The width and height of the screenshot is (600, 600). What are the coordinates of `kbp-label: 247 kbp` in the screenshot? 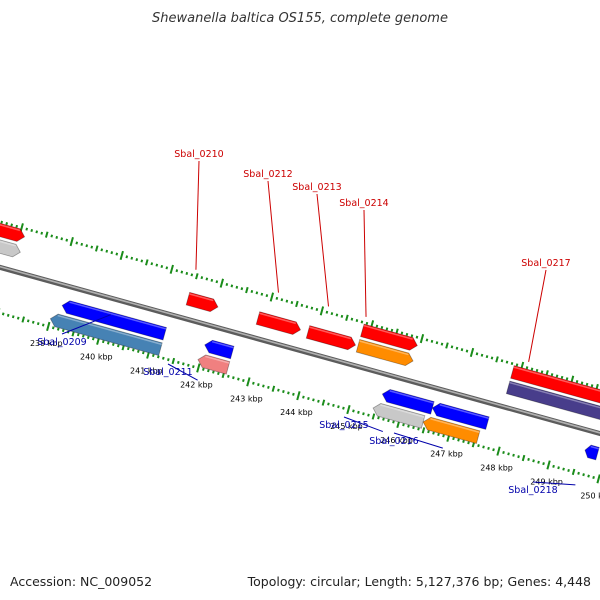 It's located at (446, 454).